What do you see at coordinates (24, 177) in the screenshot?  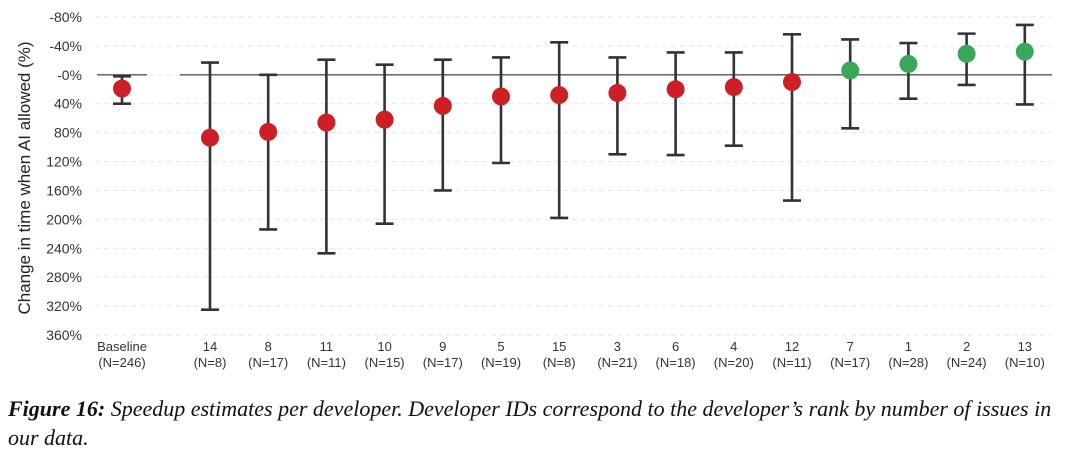 I see `y-axis-label: Change in time when AI allowed (%)` at bounding box center [24, 177].